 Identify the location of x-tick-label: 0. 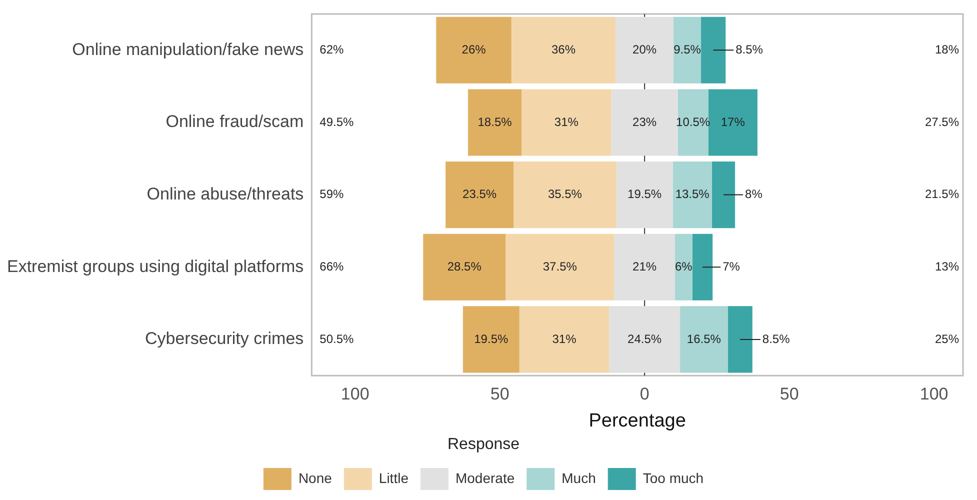
(645, 394).